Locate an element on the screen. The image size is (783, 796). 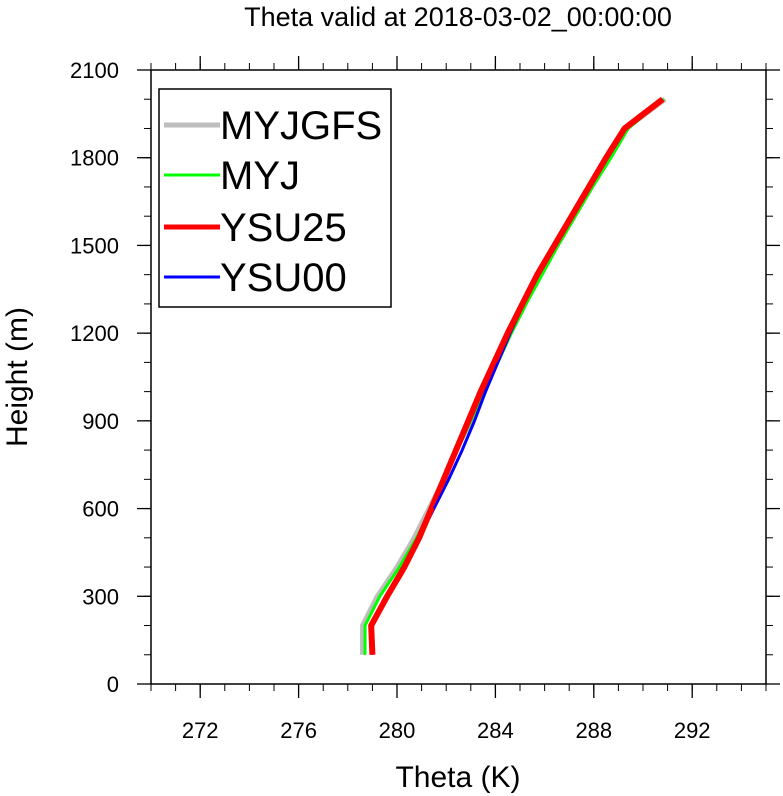
x-tick-label: 280 is located at coordinates (397, 730).